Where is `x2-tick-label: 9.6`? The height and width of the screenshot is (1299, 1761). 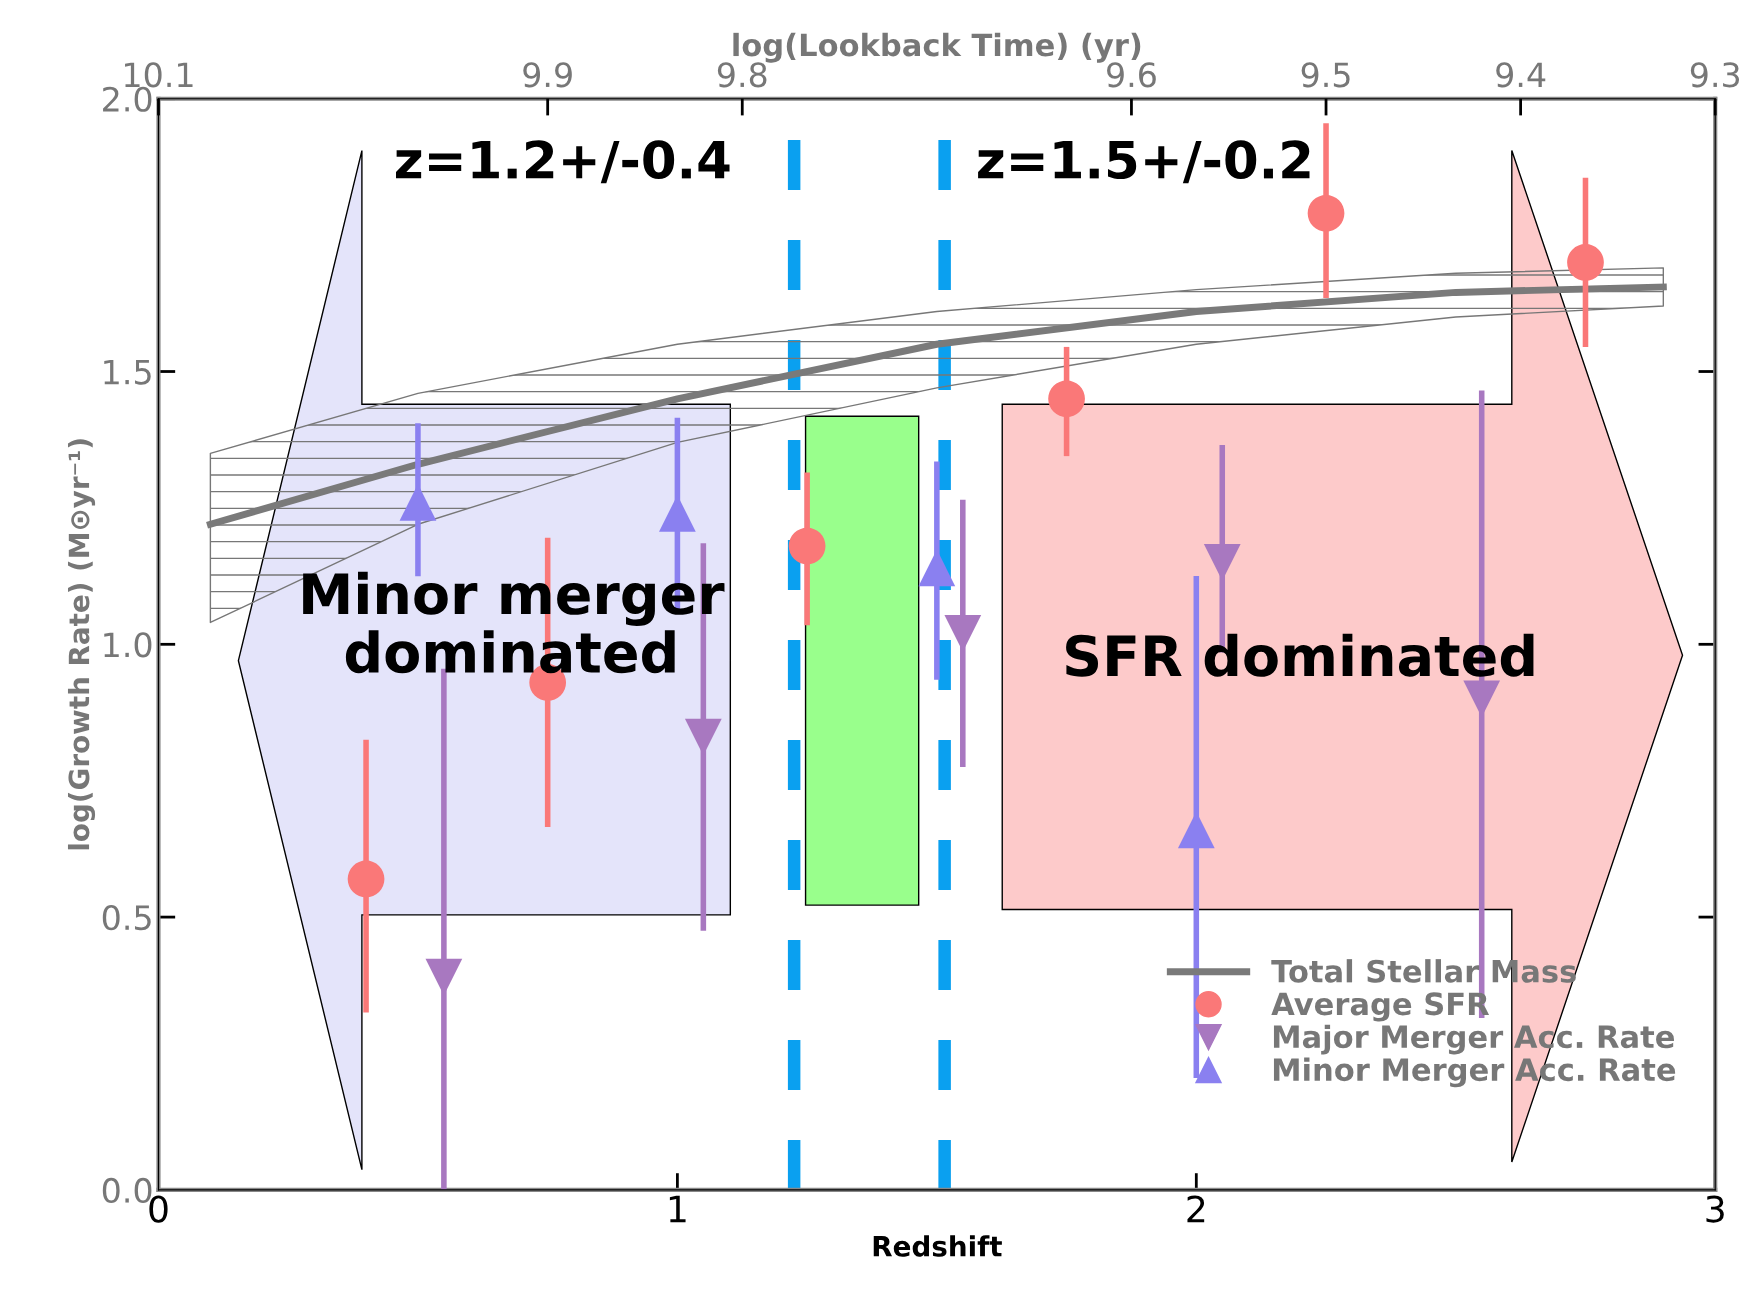
x2-tick-label: 9.6 is located at coordinates (1131, 75).